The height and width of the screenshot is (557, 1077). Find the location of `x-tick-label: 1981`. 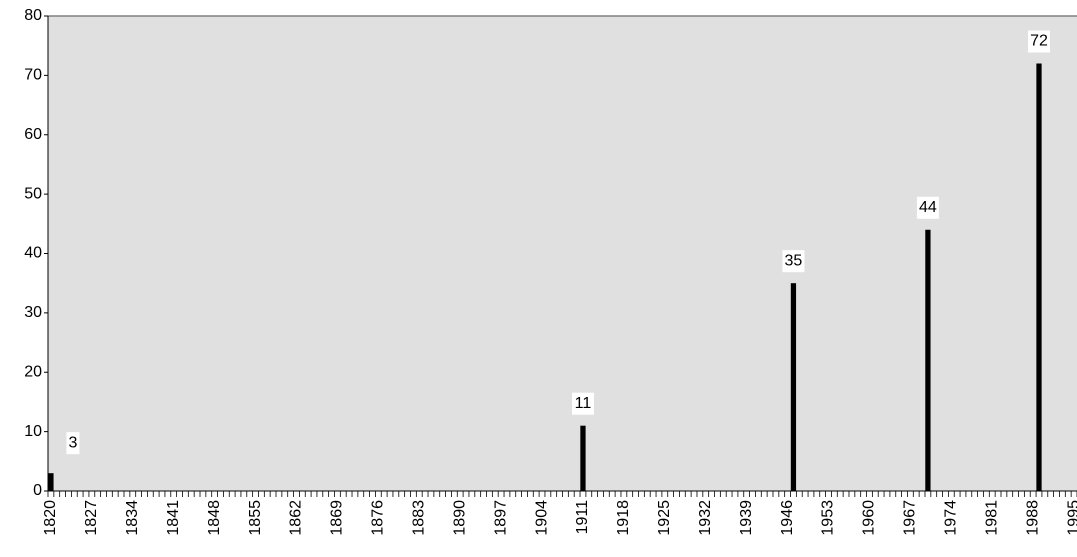

x-tick-label: 1981 is located at coordinates (991, 518).